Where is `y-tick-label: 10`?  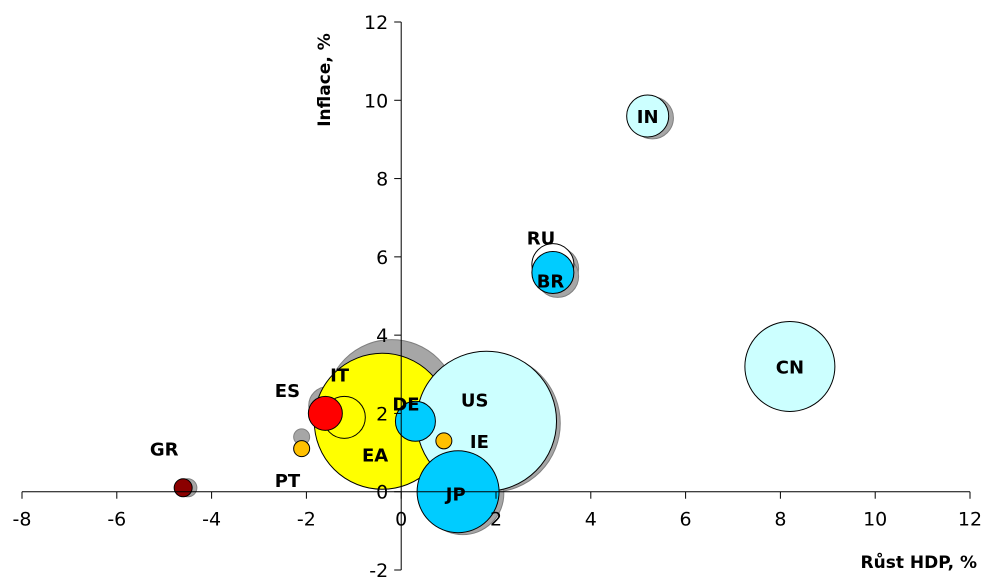
y-tick-label: 10 is located at coordinates (376, 101).